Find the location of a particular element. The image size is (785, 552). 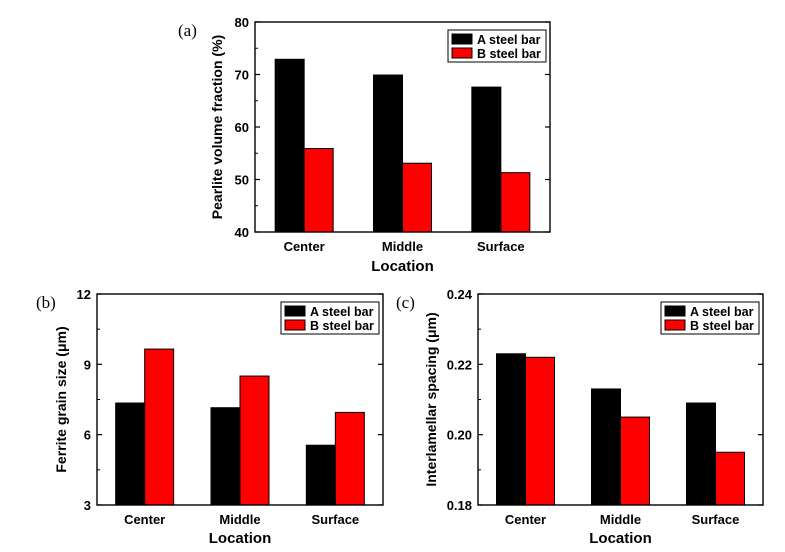

y-tick-label: 0.24 is located at coordinates (460, 294).